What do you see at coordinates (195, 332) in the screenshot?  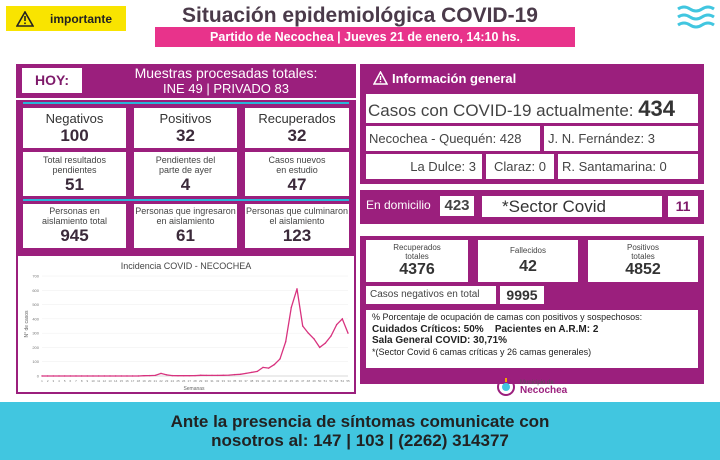 I see `chart-series-line` at bounding box center [195, 332].